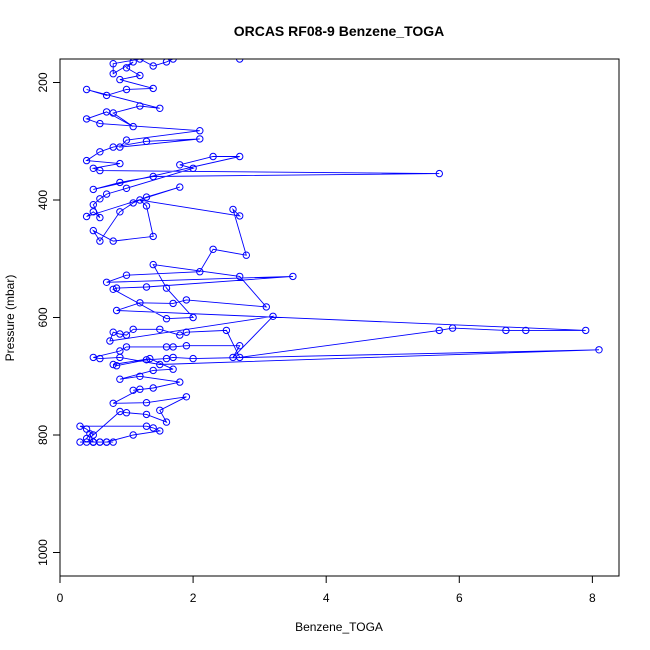 The image size is (650, 650). What do you see at coordinates (193, 598) in the screenshot?
I see `x-tick-label: 2` at bounding box center [193, 598].